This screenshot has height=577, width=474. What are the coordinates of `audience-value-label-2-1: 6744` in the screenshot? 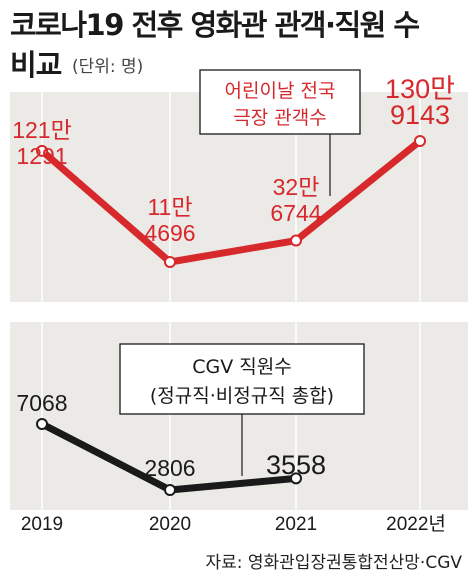 It's located at (295, 213).